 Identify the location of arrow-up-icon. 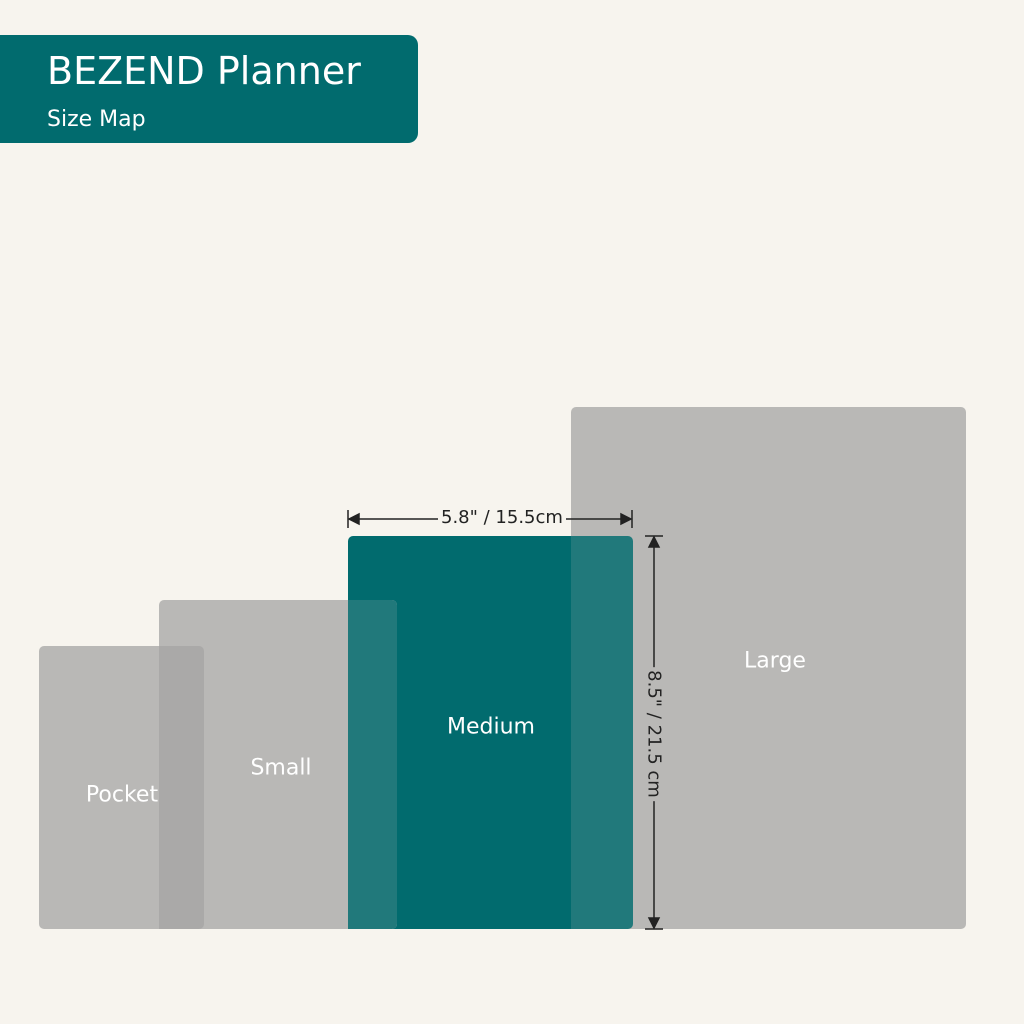
(654, 541).